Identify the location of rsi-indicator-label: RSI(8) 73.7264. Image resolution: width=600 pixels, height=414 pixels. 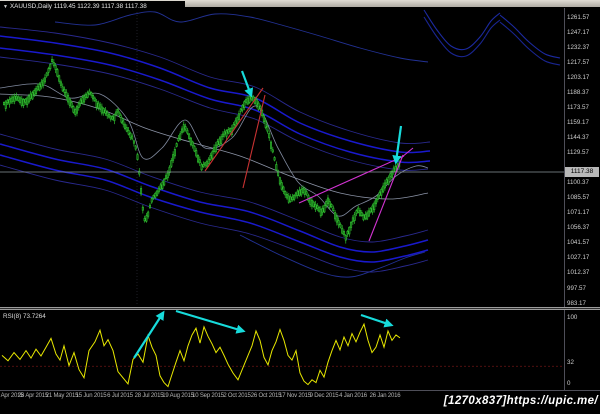
(24, 316).